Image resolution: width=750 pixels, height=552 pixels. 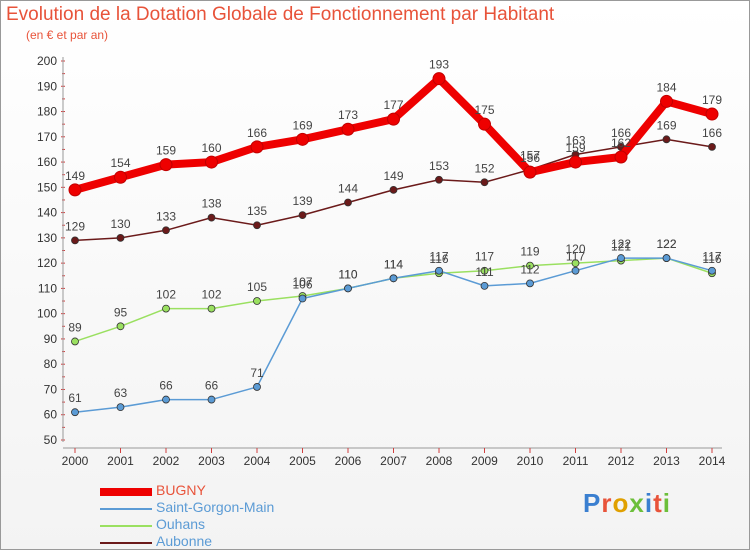 I want to click on data-label-bugny-2009: 175, so click(x=484, y=110).